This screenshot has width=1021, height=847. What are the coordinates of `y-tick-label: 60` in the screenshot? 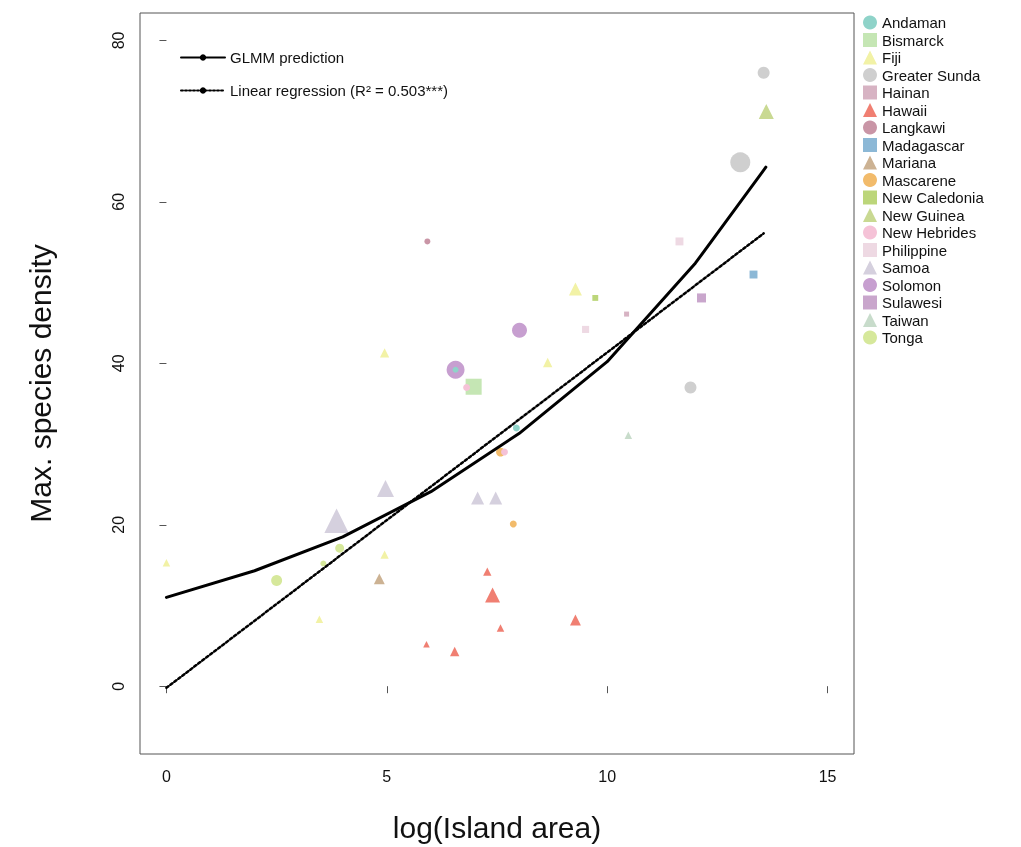 It's located at (118, 201).